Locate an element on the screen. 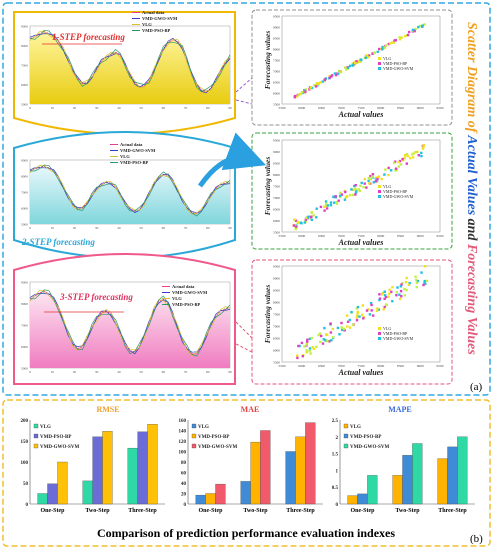 The height and width of the screenshot is (550, 493). x-tick-label: 9500 is located at coordinates (440, 366).